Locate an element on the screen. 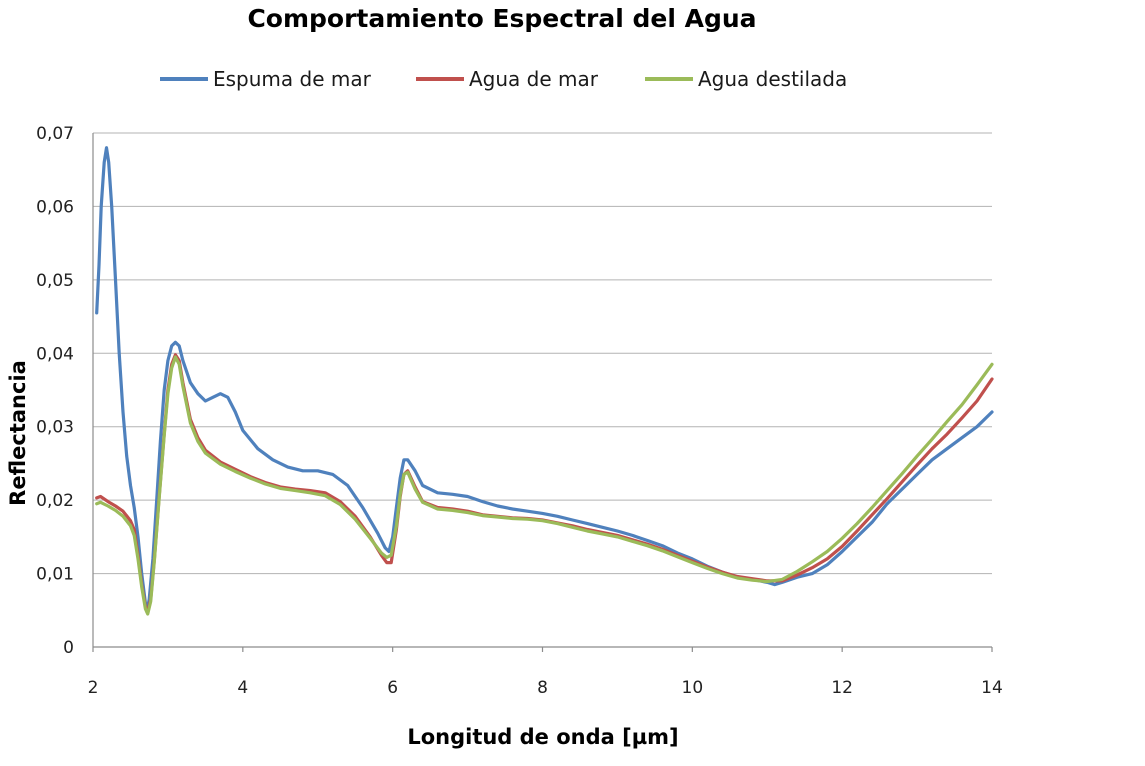 Image resolution: width=1145 pixels, height=766 pixels. y-tick-label: 0,02 is located at coordinates (55, 501).